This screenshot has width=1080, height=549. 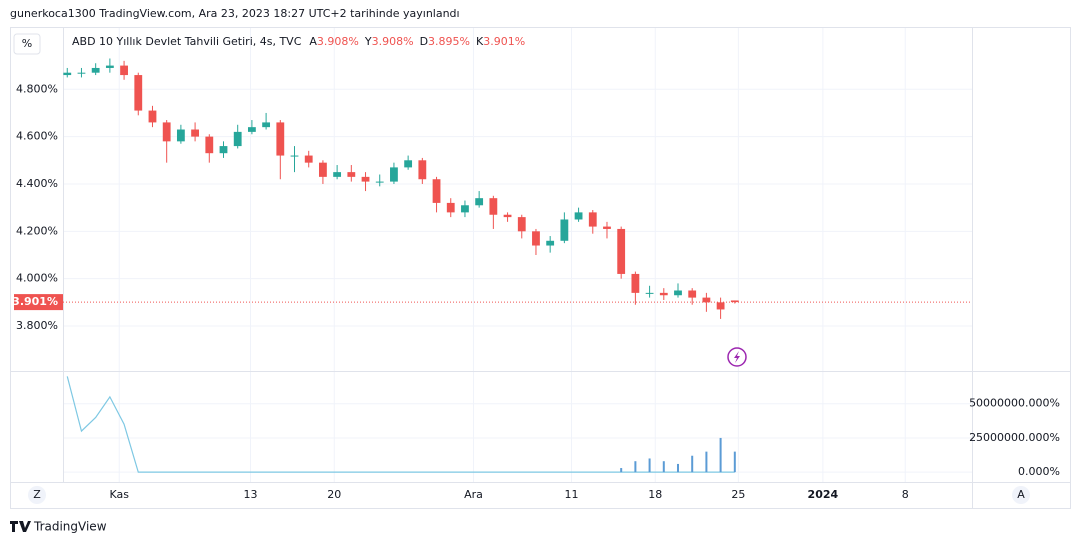 I want to click on lightning-icon, so click(x=737, y=357).